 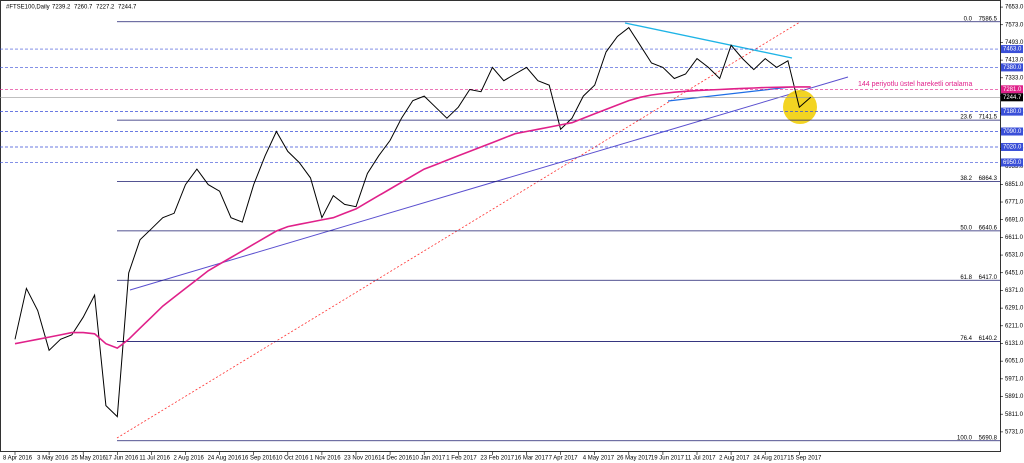 What do you see at coordinates (28, 8) in the screenshot?
I see `chart-title: #FTSE100,Daily` at bounding box center [28, 8].